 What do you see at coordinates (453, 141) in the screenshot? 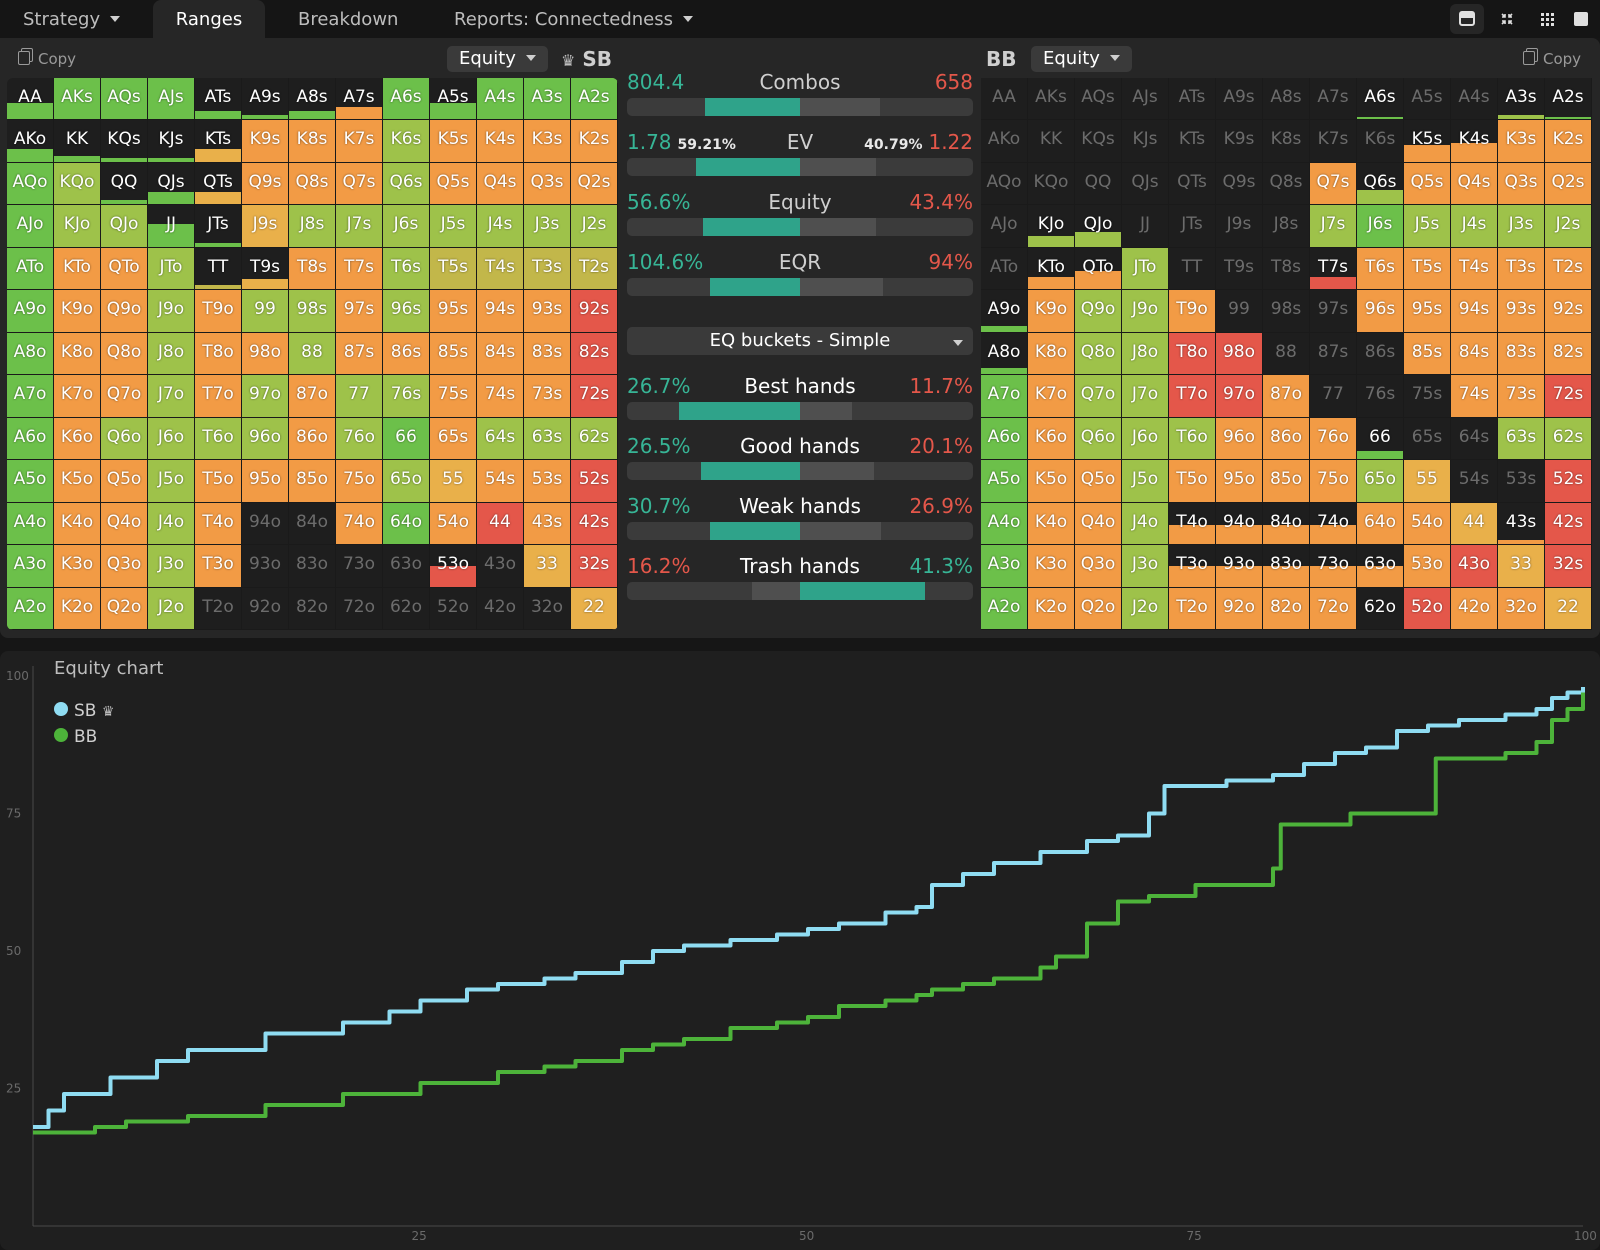
I see `sb-hand-cell-K5s: K5s` at bounding box center [453, 141].